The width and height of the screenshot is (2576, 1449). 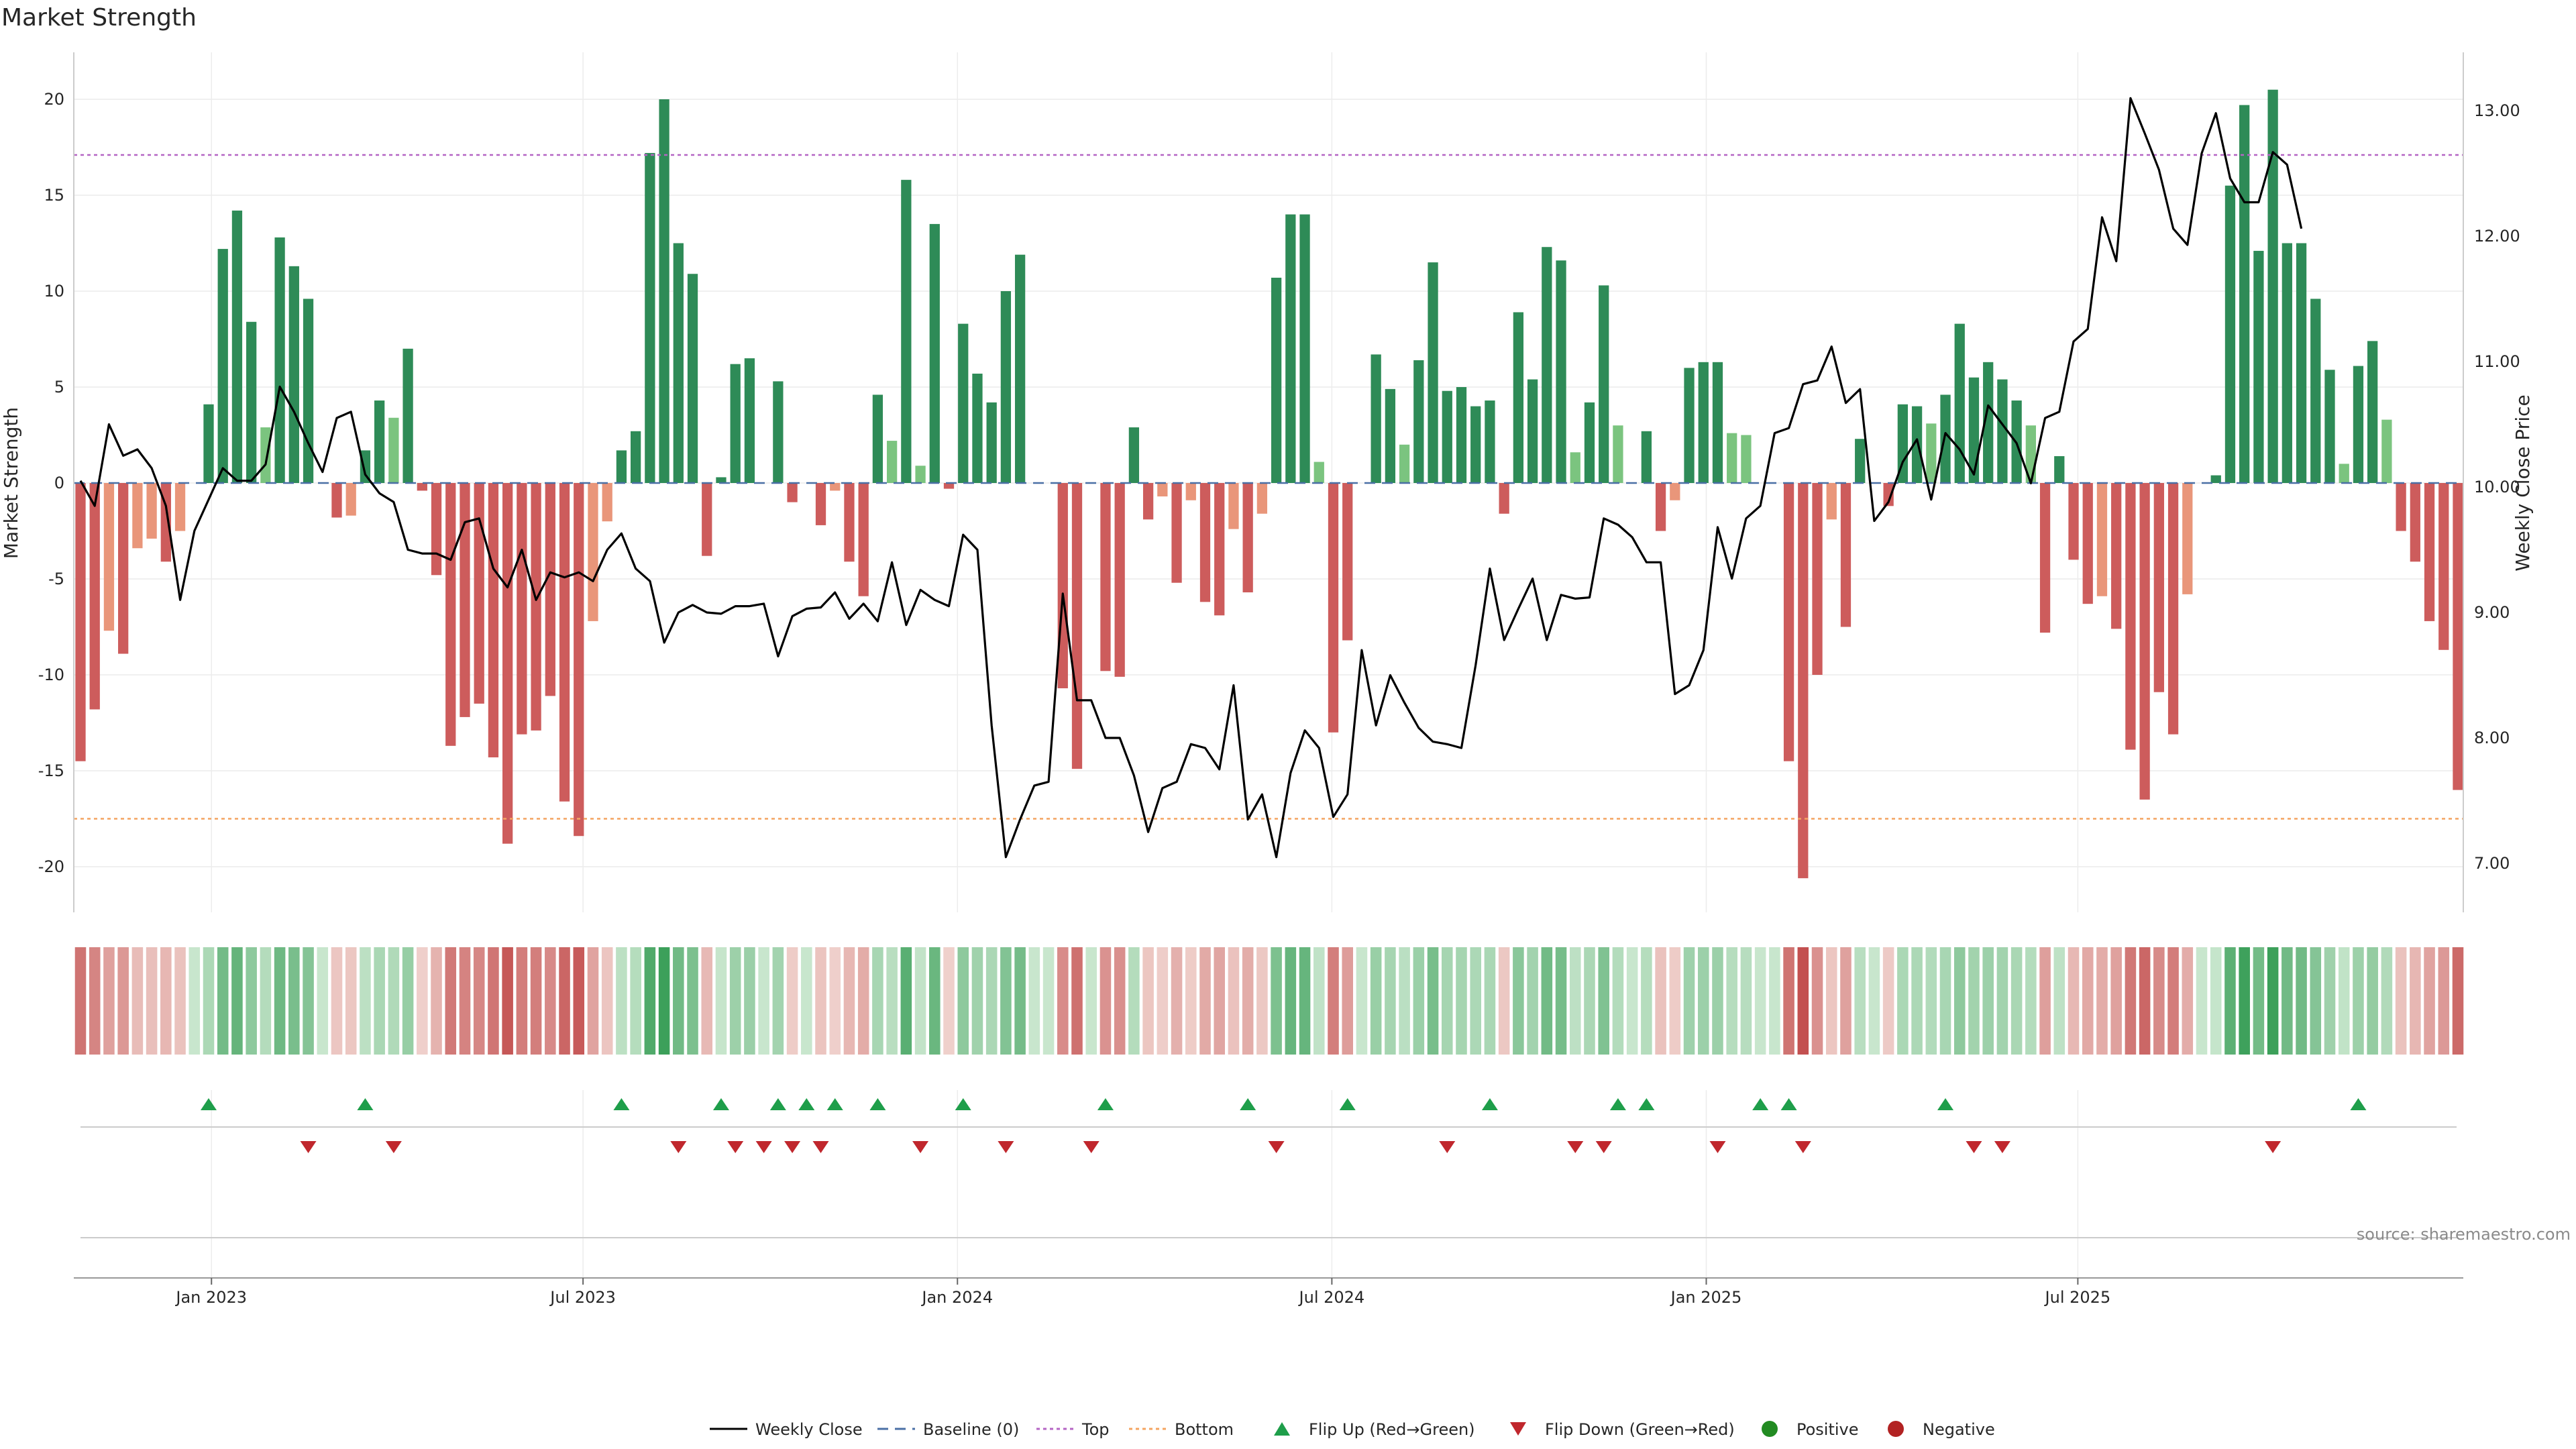 I want to click on y-tick-label: -15, so click(x=51, y=770).